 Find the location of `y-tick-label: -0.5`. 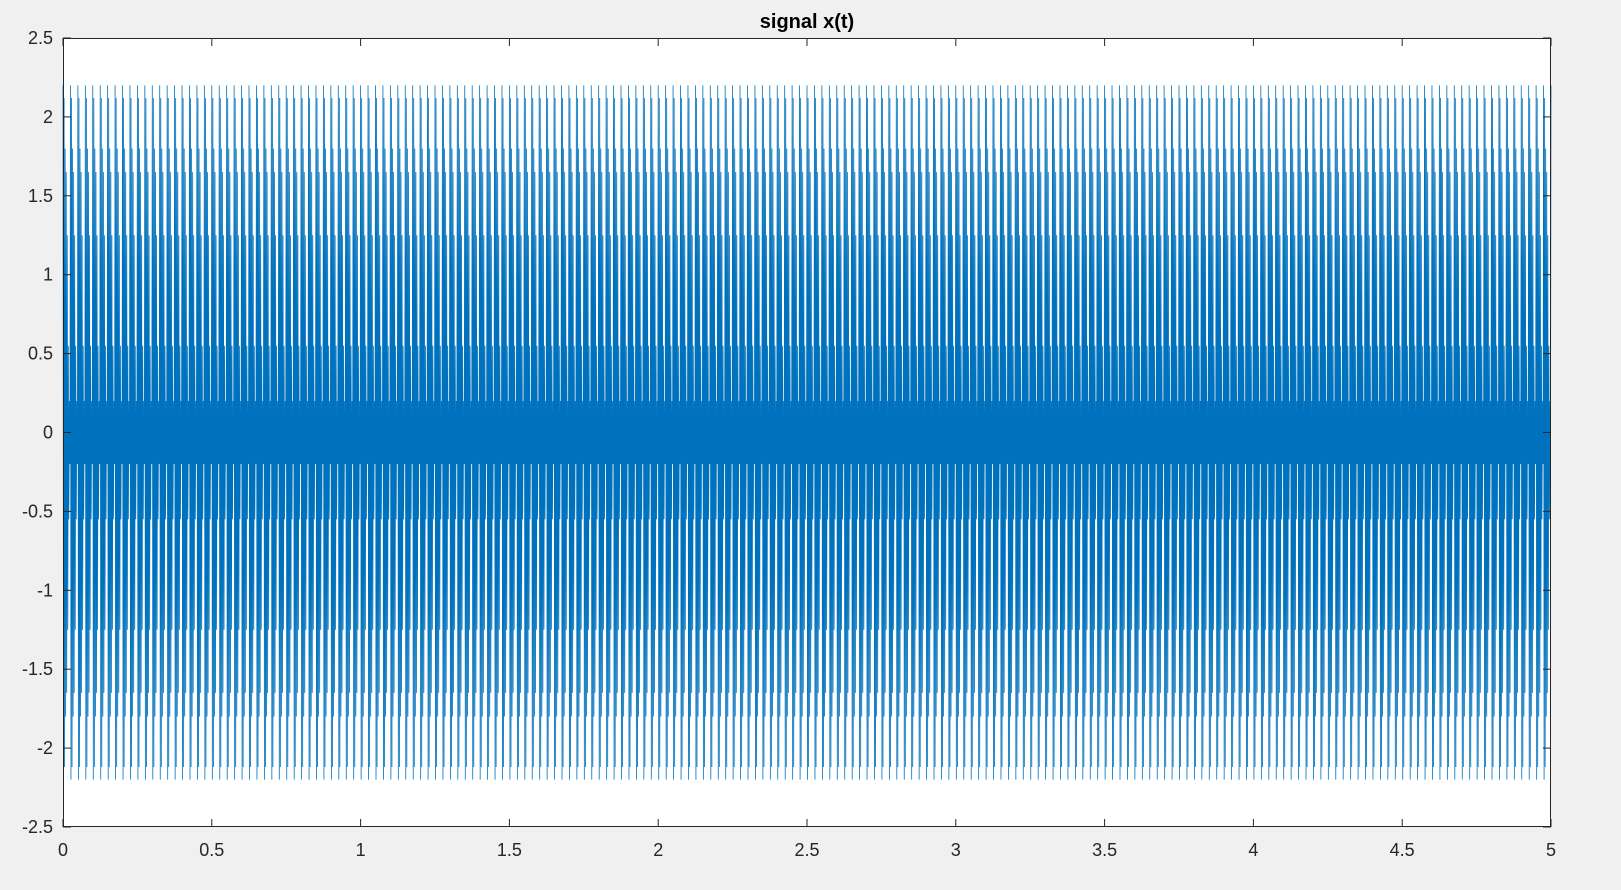

y-tick-label: -0.5 is located at coordinates (37, 511).